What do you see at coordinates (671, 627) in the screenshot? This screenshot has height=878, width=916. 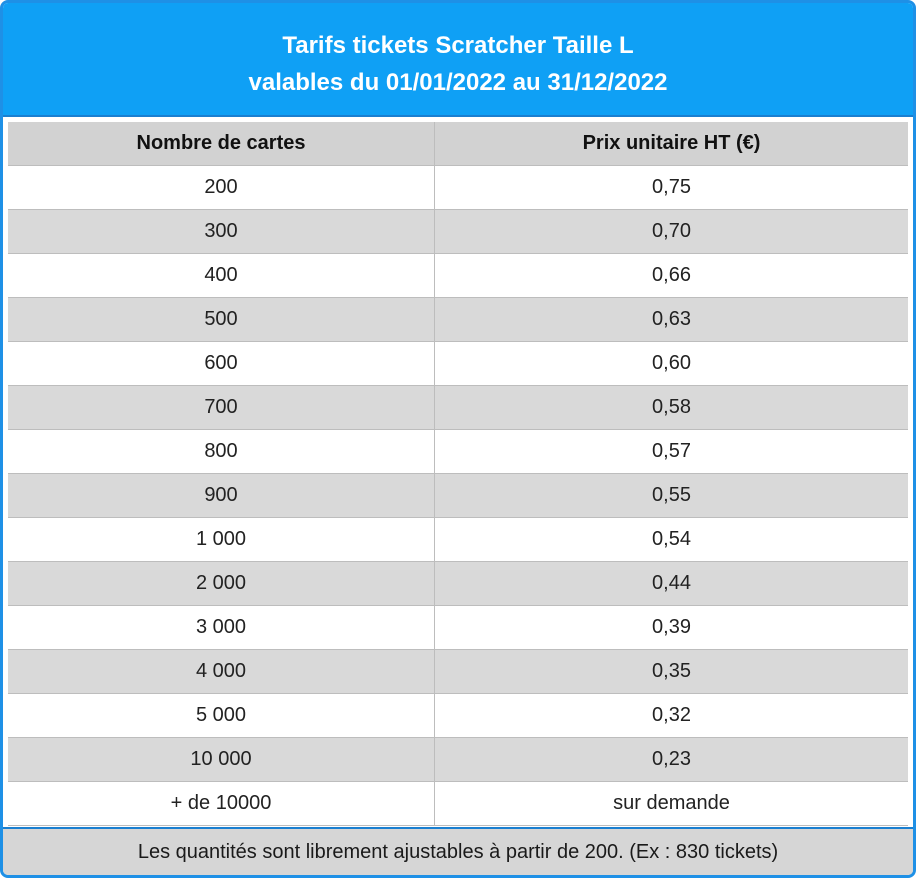 I see `price-cell: 0,39` at bounding box center [671, 627].